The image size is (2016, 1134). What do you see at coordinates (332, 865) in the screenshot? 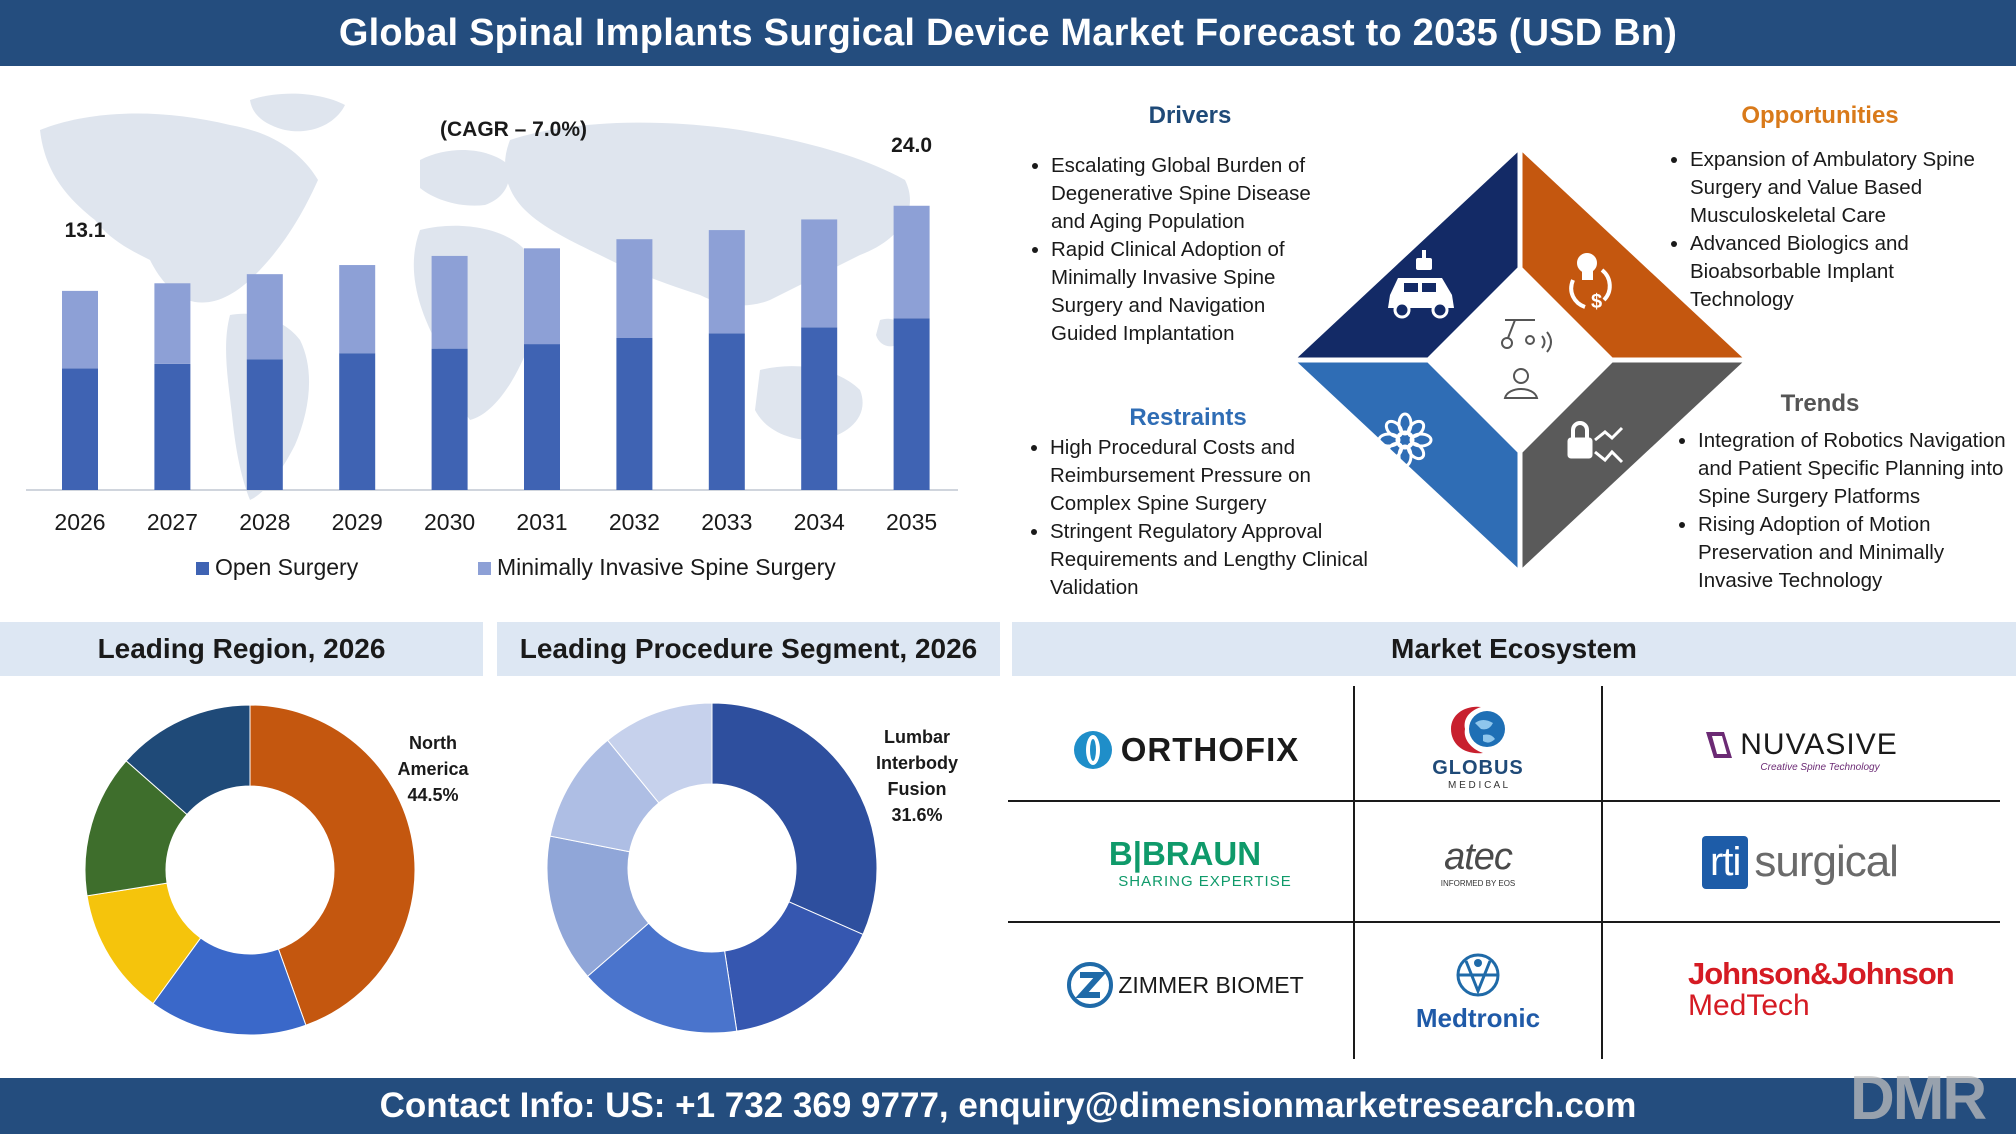
I see `donut-slice-north-america` at bounding box center [332, 865].